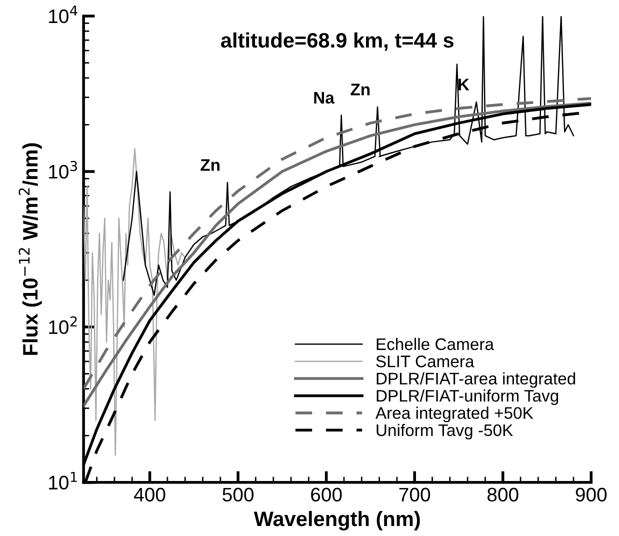  I want to click on x-tick-label: 600, so click(326, 495).